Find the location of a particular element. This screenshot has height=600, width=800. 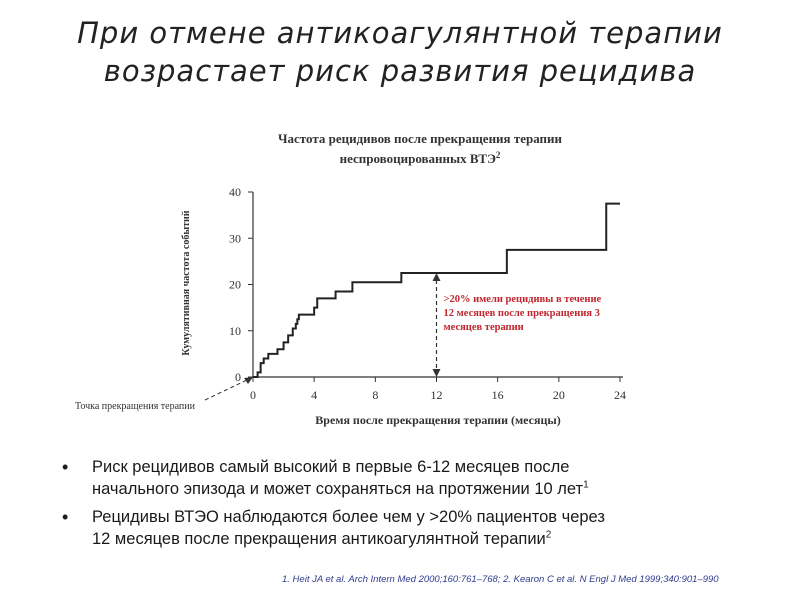

annotation-arrowhead-bottom is located at coordinates (436, 373).